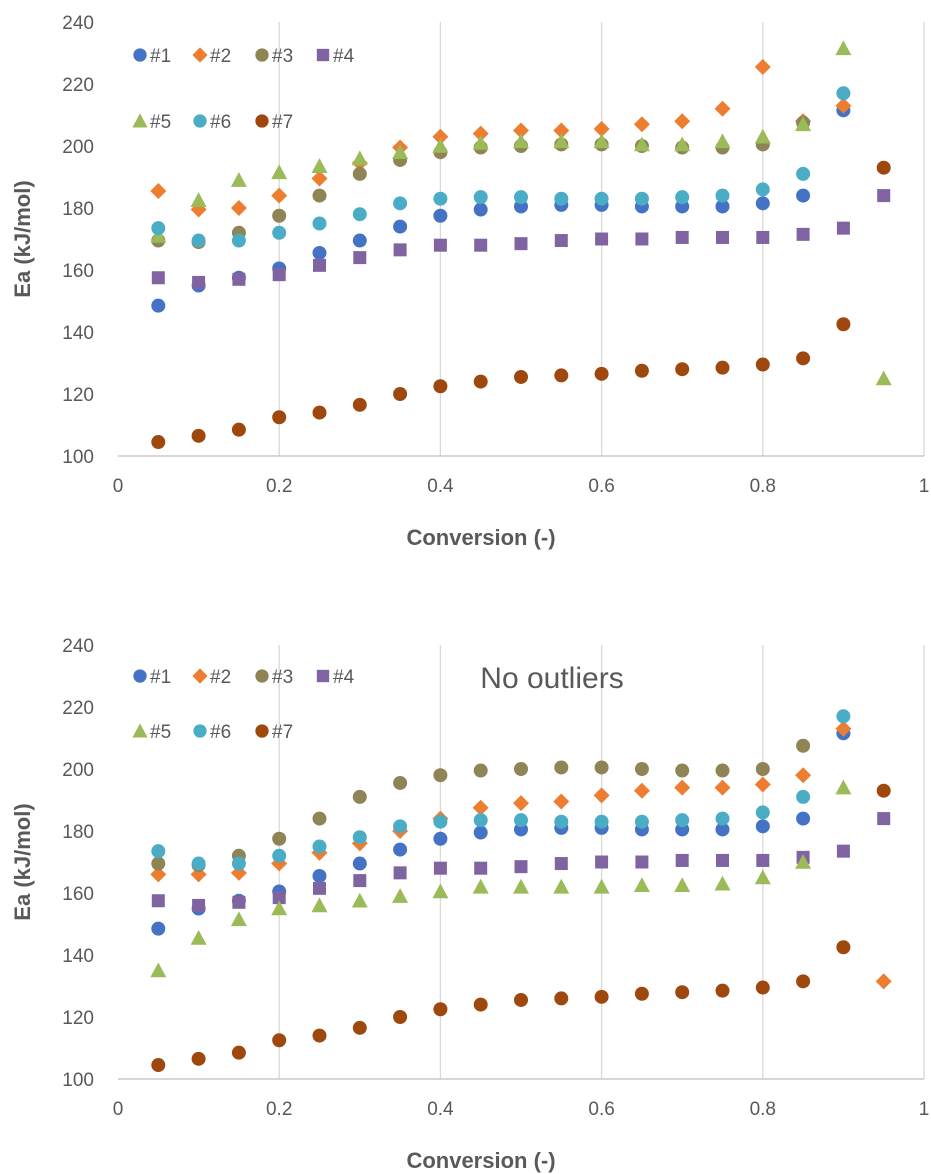 This screenshot has width=931, height=1174. Describe the element at coordinates (78, 85) in the screenshot. I see `y-tick-label: 220` at that location.